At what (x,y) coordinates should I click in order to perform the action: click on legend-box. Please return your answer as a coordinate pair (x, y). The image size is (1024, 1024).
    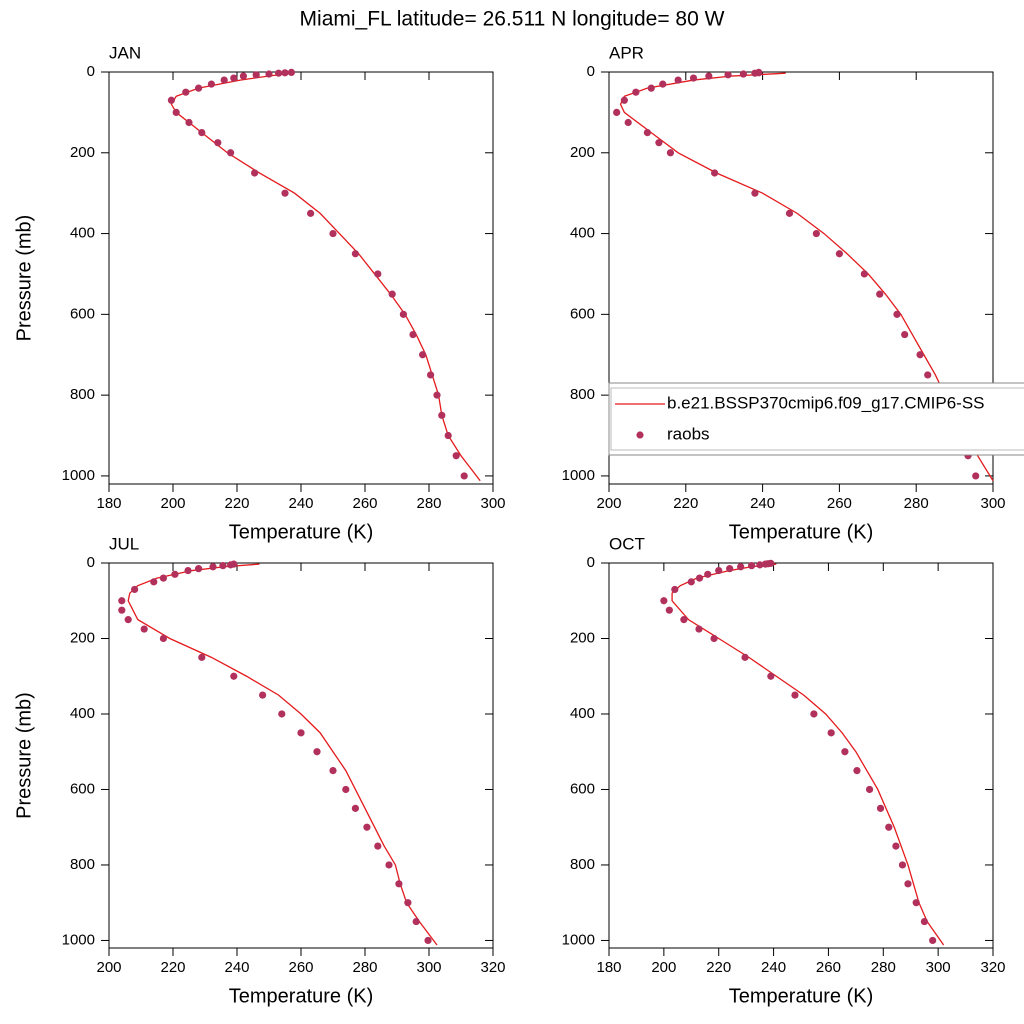
    Looking at the image, I should click on (816, 419).